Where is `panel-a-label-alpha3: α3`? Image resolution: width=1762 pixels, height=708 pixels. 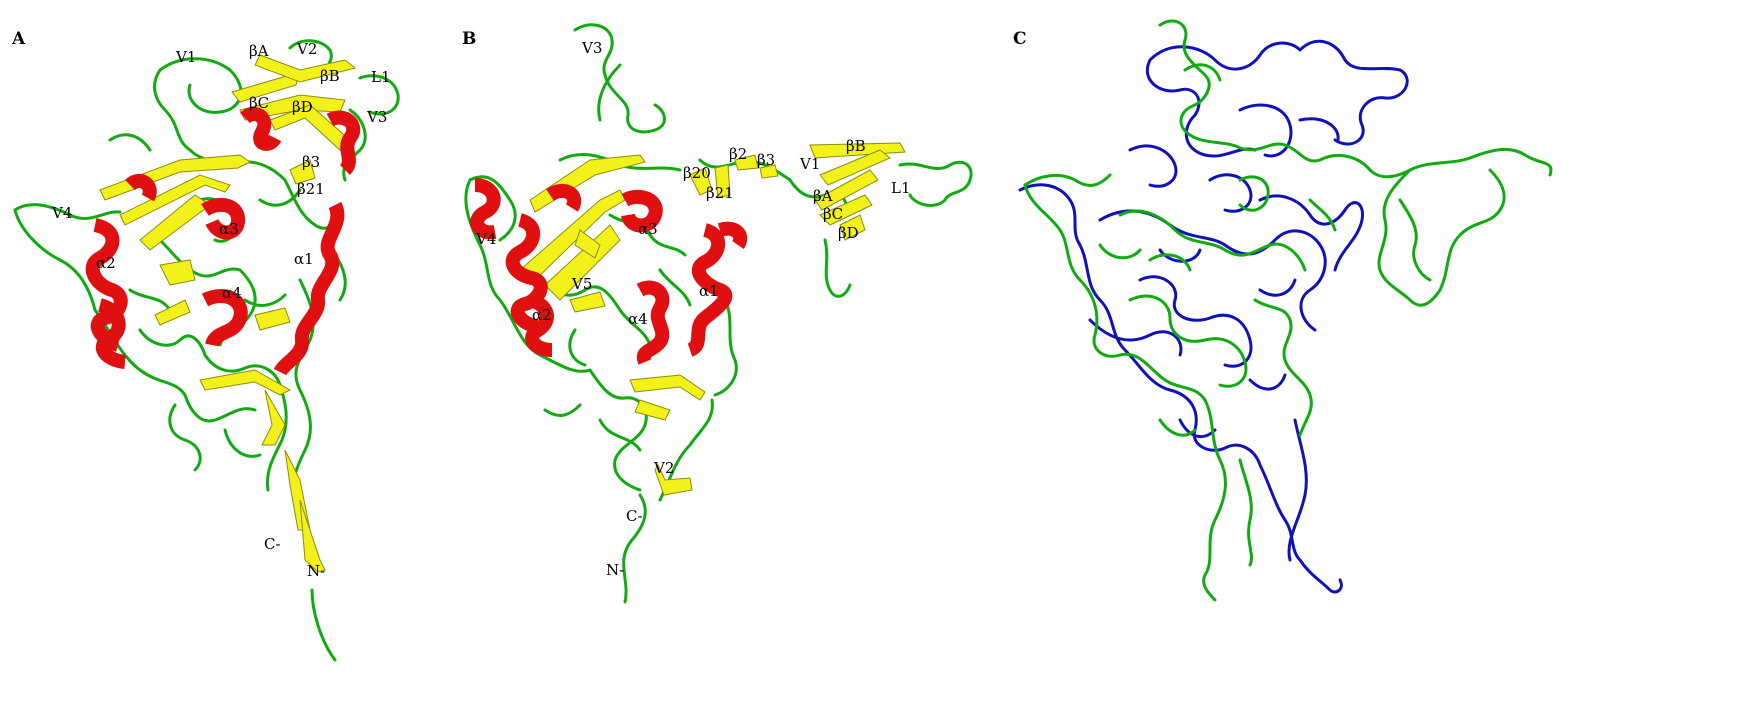
panel-a-label-alpha3: α3 is located at coordinates (229, 229).